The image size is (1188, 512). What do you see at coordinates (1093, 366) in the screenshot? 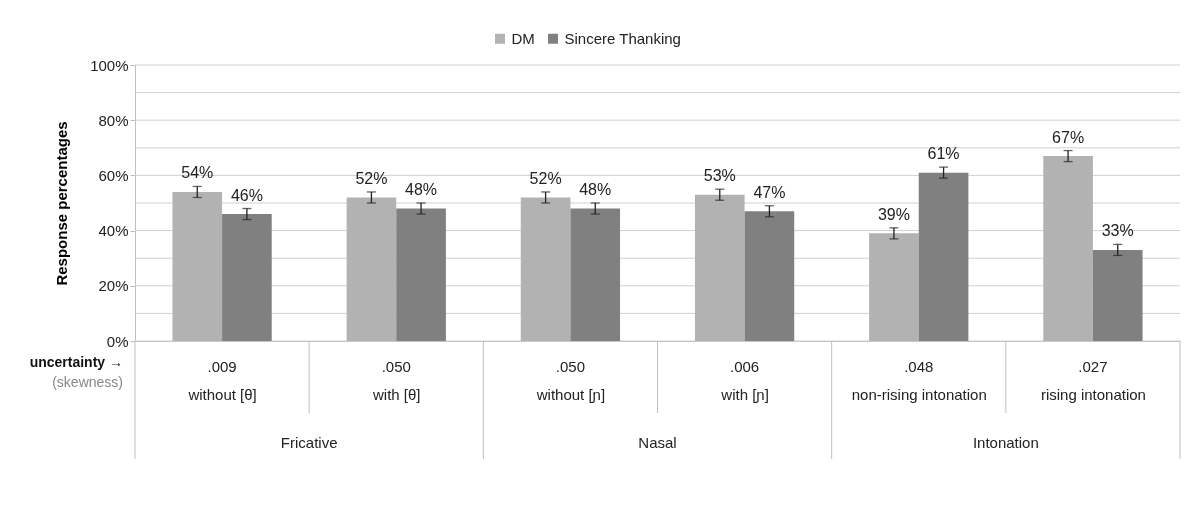
I see `text: .027` at bounding box center [1093, 366].